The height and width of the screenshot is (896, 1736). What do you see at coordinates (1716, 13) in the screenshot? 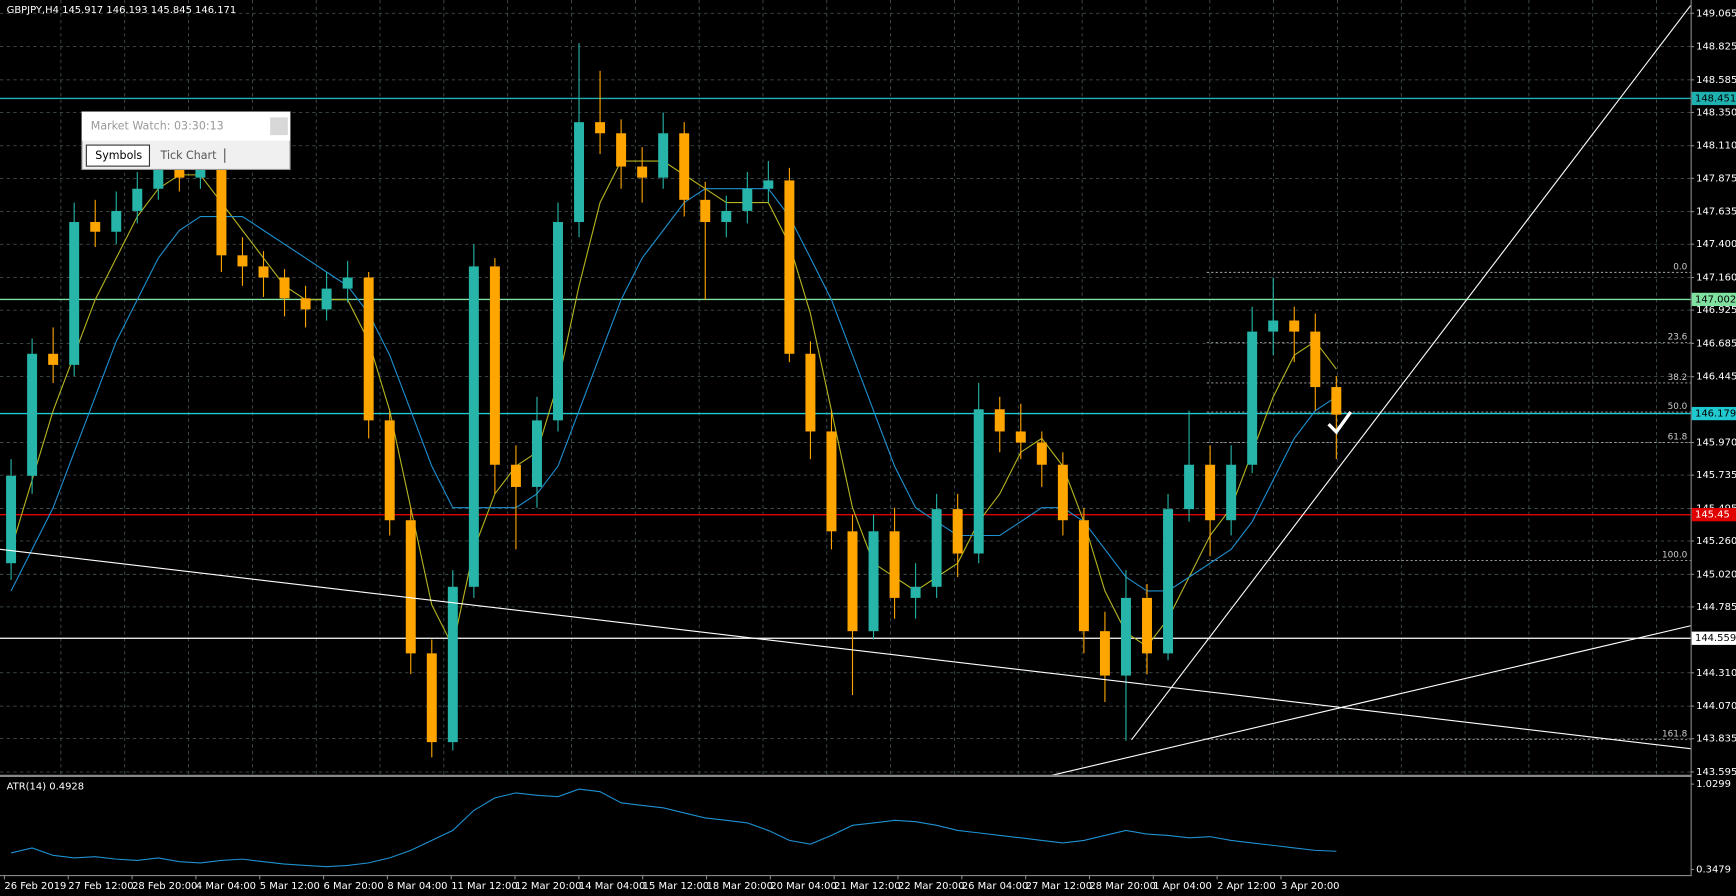
I see `y-tick-label: 149.065` at bounding box center [1716, 13].